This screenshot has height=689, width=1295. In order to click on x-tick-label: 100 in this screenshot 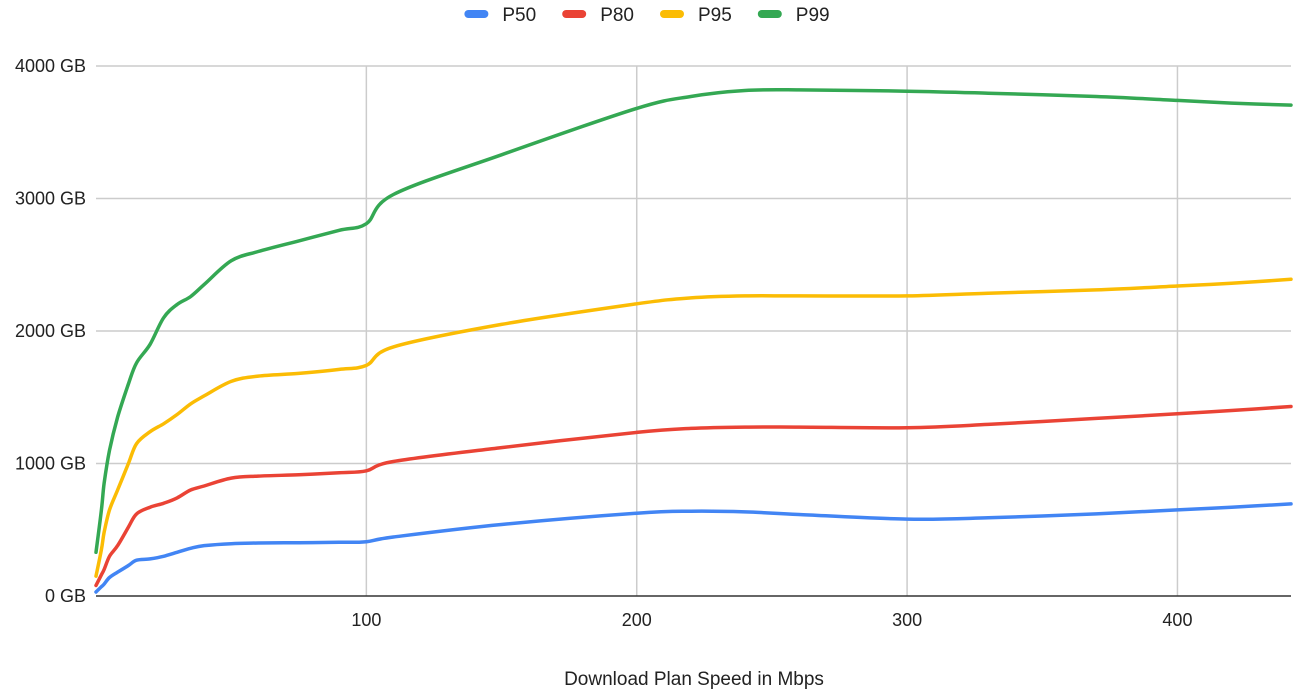, I will do `click(366, 620)`.